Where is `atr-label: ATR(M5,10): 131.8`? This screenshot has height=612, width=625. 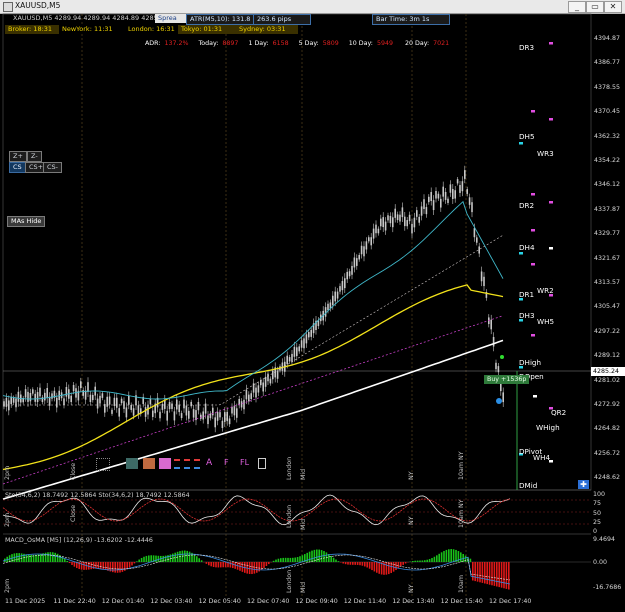
atr-label: ATR(M5,10): 131.8 is located at coordinates (222, 19).